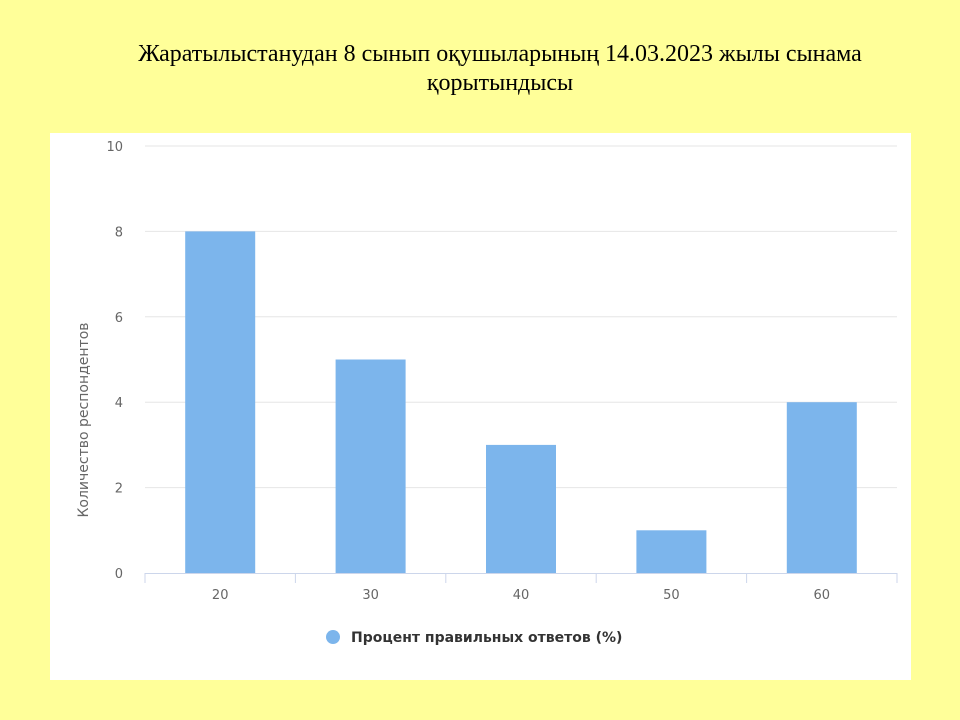 This screenshot has width=960, height=720. Describe the element at coordinates (486, 638) in the screenshot. I see `legend-label: Процент правильных ответов (%)` at that location.